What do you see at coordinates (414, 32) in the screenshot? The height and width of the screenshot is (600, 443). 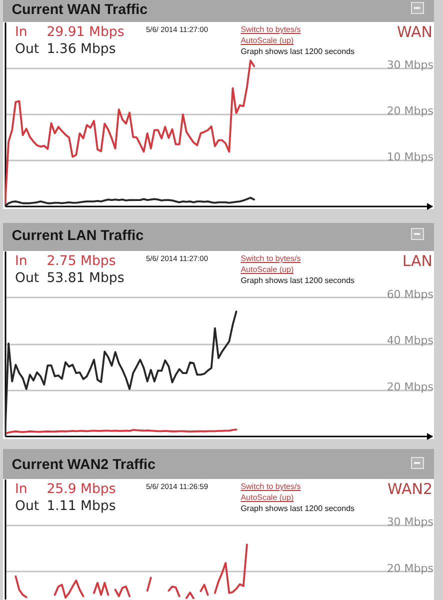 I see `annotation: WAN` at bounding box center [414, 32].